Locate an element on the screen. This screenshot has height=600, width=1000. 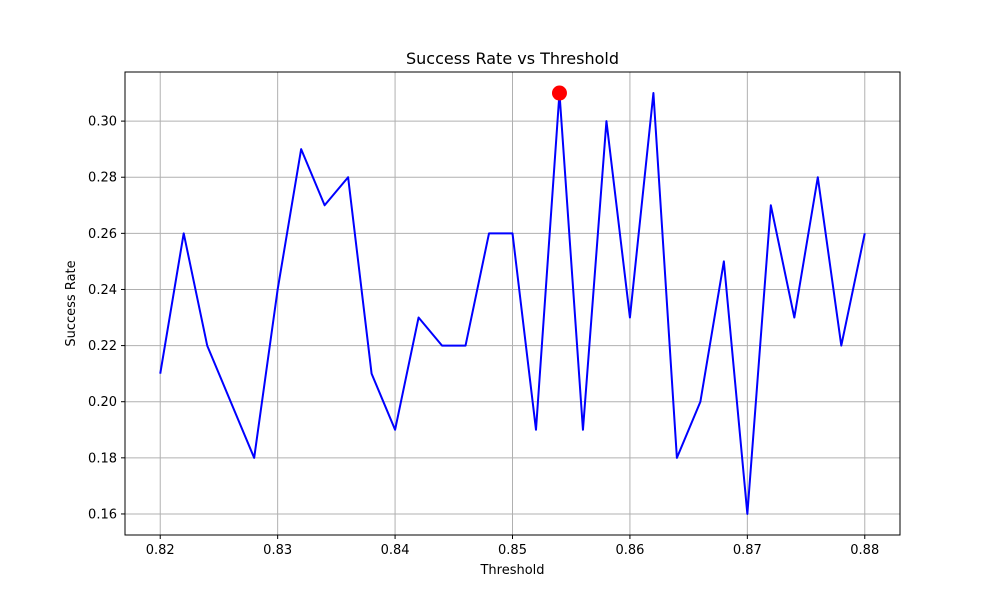
y-tick-label: 0.16 is located at coordinates (102, 514).